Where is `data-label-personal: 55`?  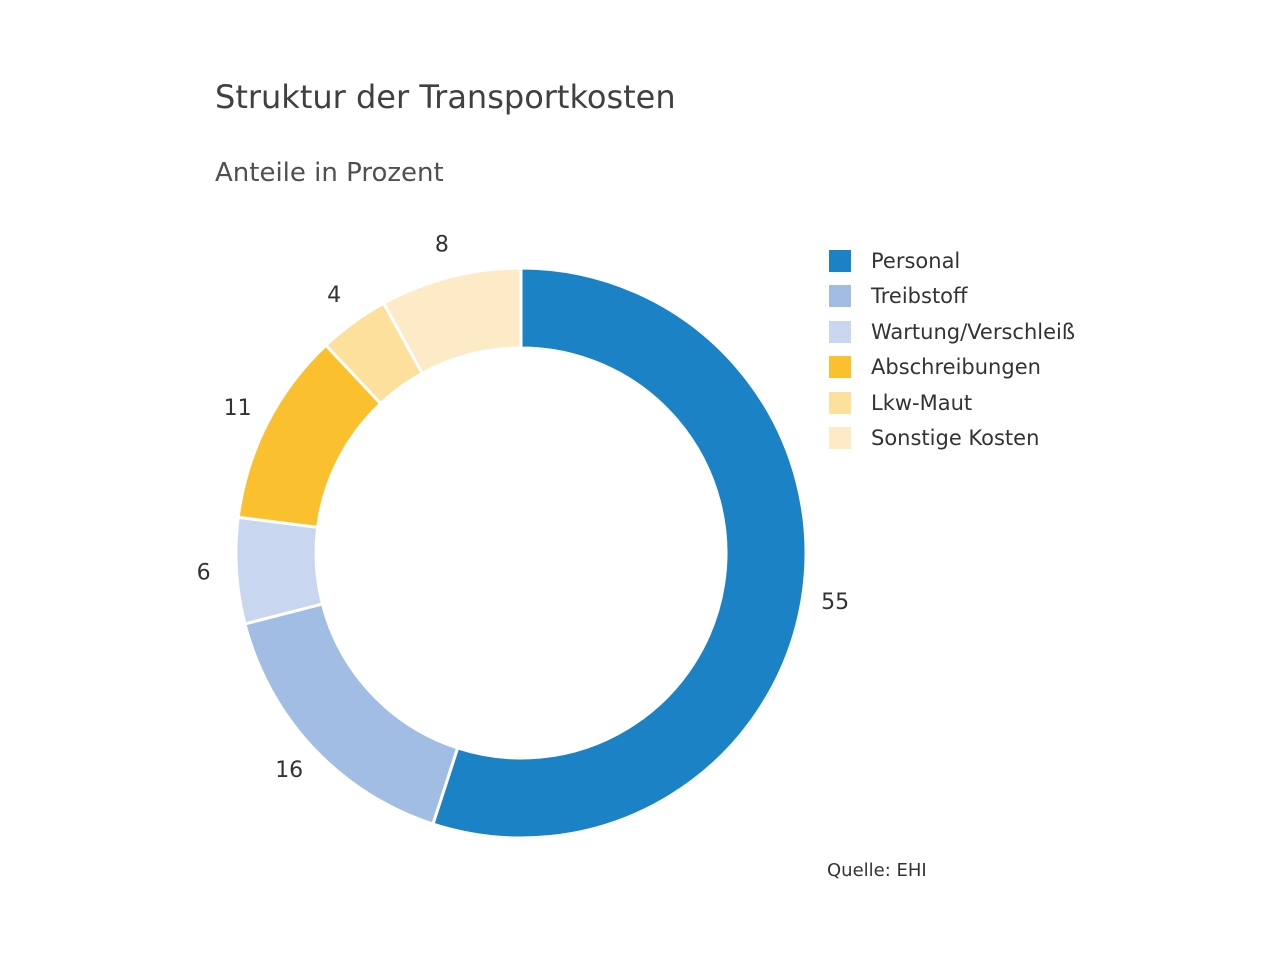
data-label-personal: 55 is located at coordinates (835, 602).